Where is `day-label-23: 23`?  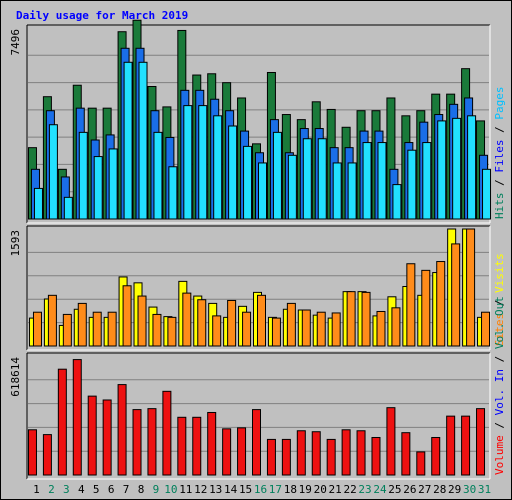 day-label-23: 23 is located at coordinates (364, 489).